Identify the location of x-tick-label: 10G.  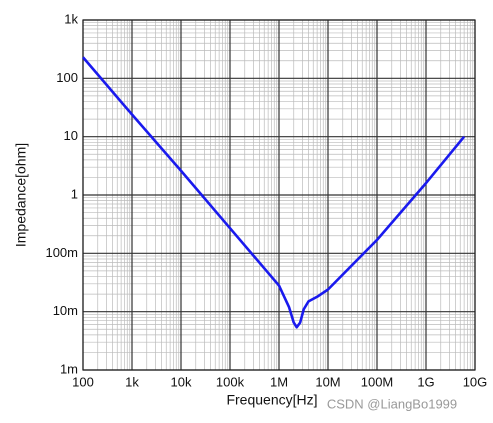
(475, 381).